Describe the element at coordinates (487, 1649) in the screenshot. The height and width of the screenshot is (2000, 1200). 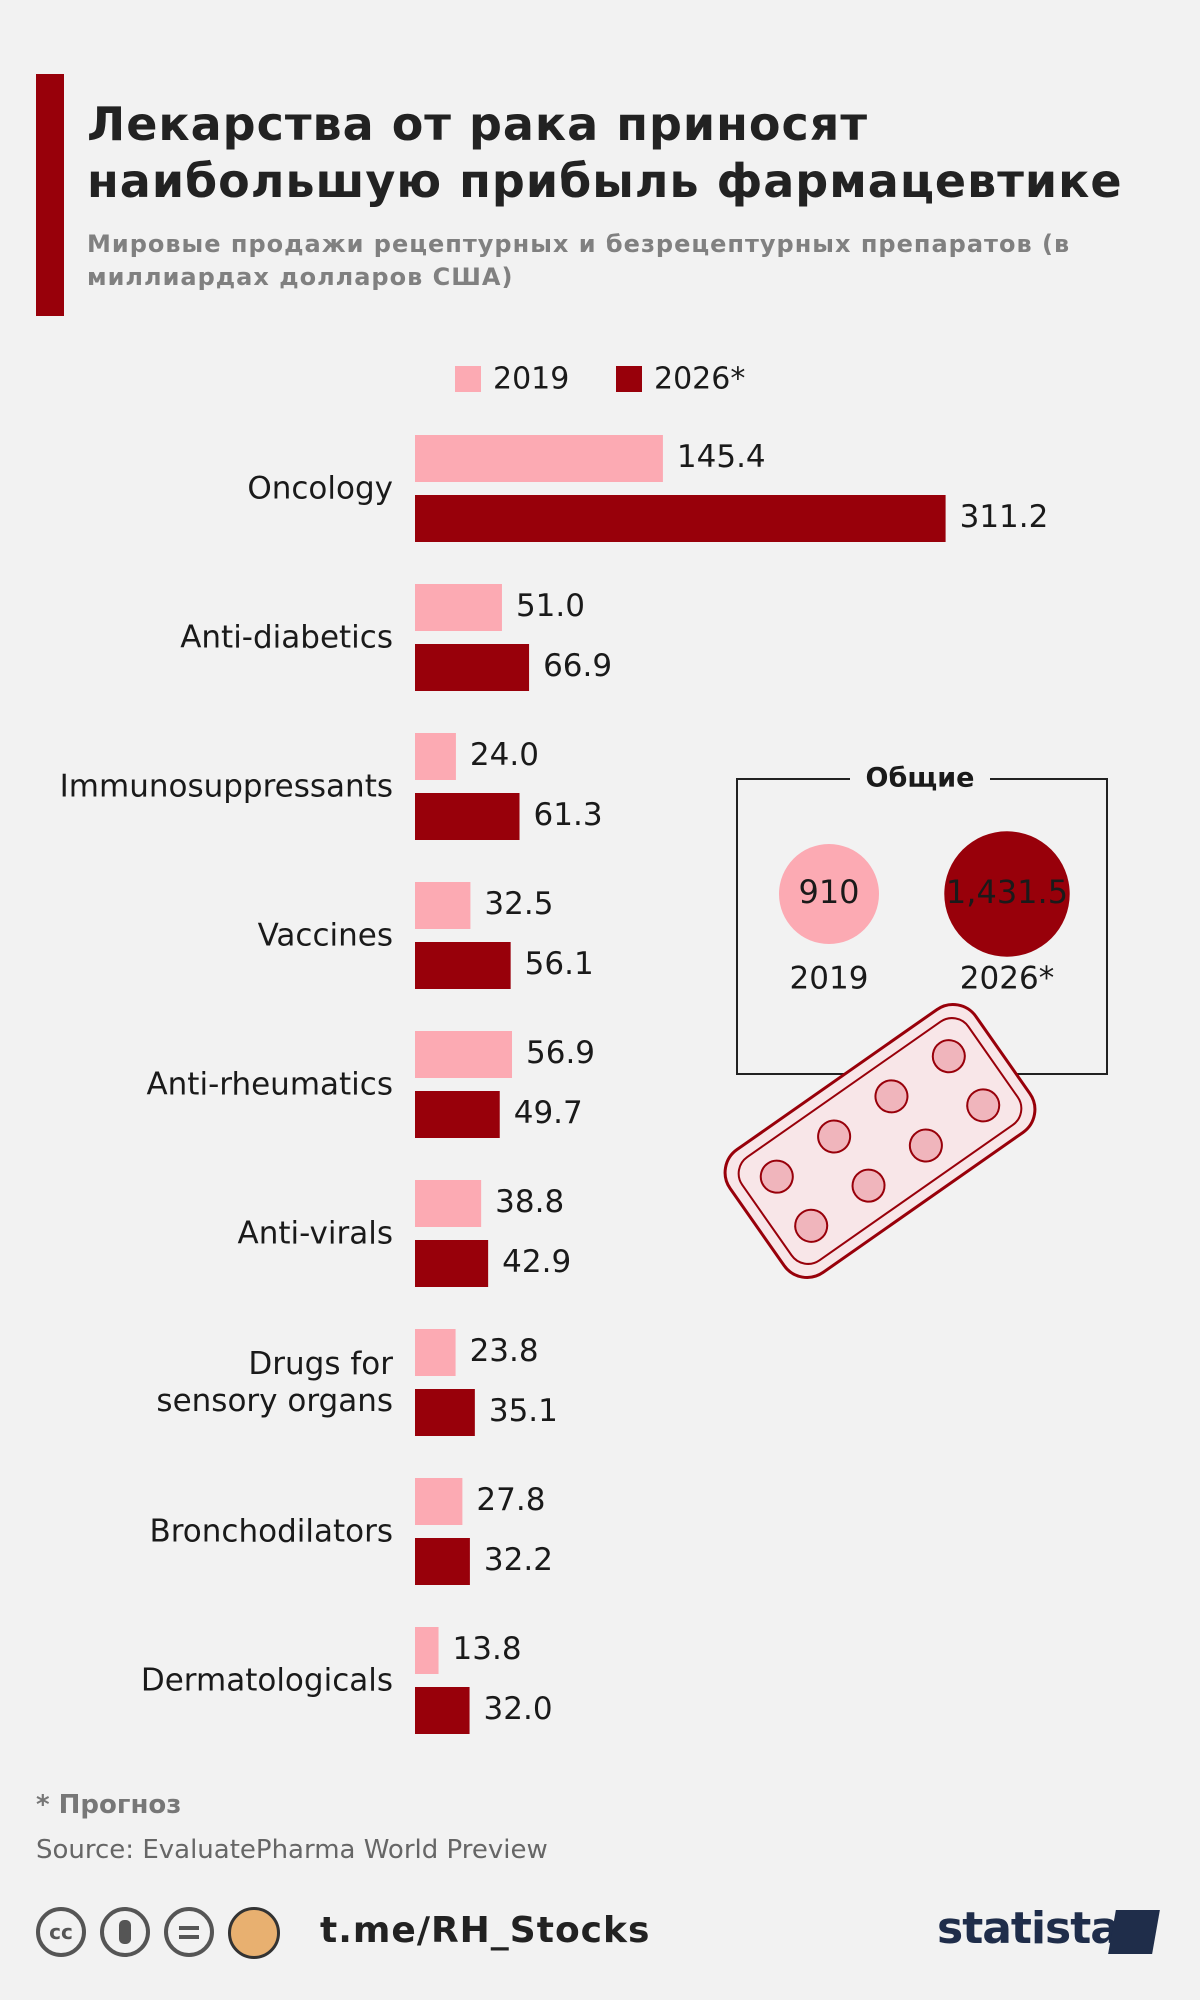
I see `value-label: 13.8` at that location.